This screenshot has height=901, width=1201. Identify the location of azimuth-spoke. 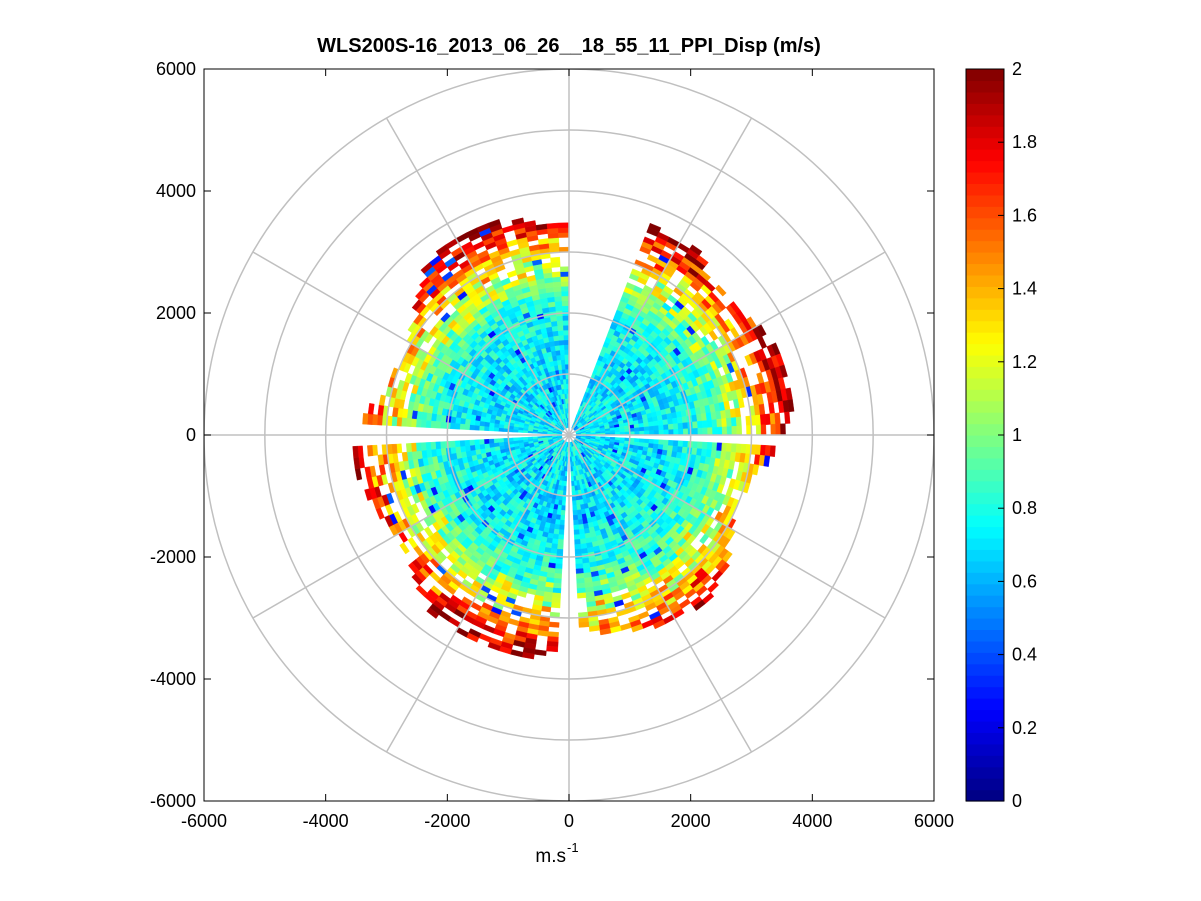
(660, 276).